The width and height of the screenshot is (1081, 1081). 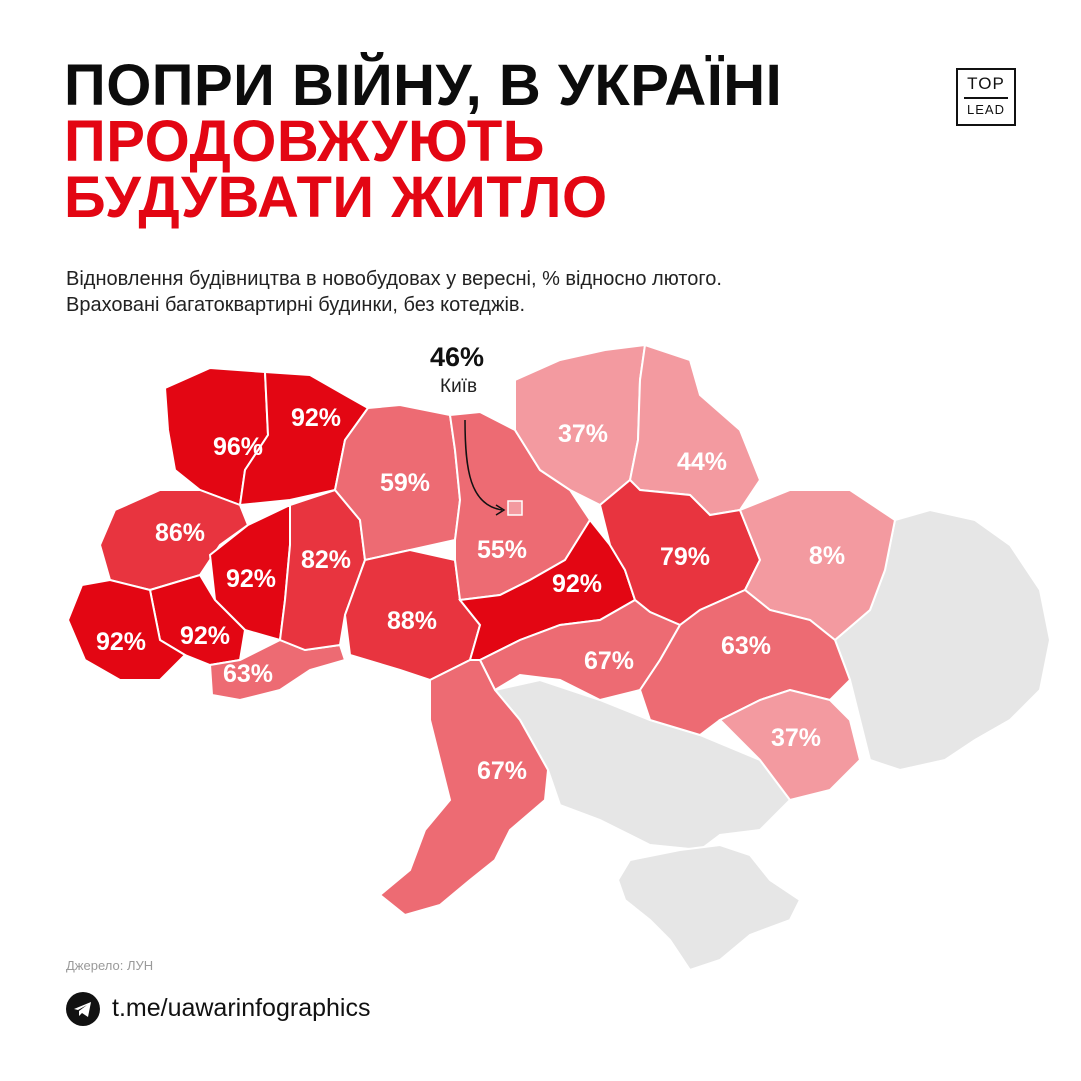 What do you see at coordinates (986, 109) in the screenshot?
I see `logo-bottom-text: LEAD` at bounding box center [986, 109].